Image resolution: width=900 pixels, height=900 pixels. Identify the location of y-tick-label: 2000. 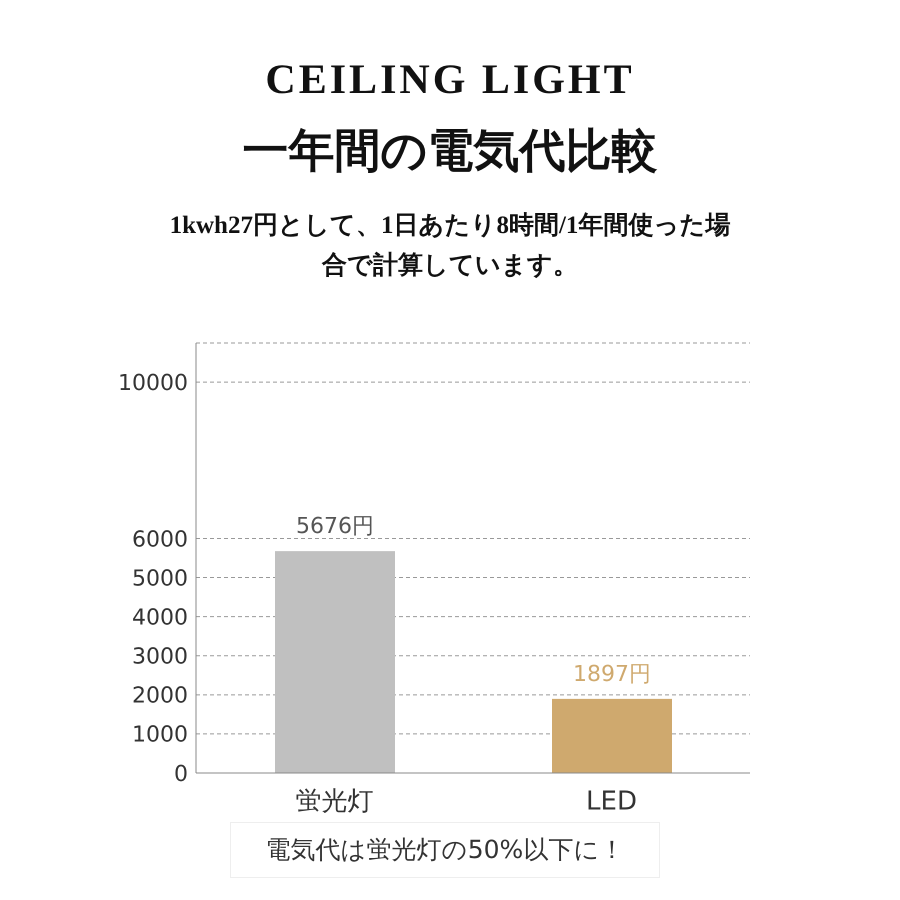
(160, 696).